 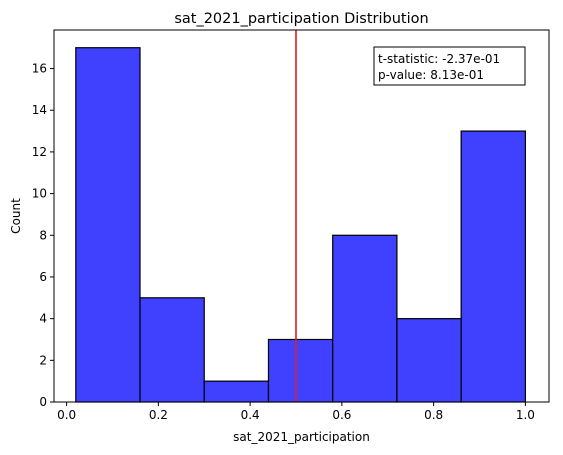 I want to click on x-tick-label: 0.0, so click(x=66, y=415).